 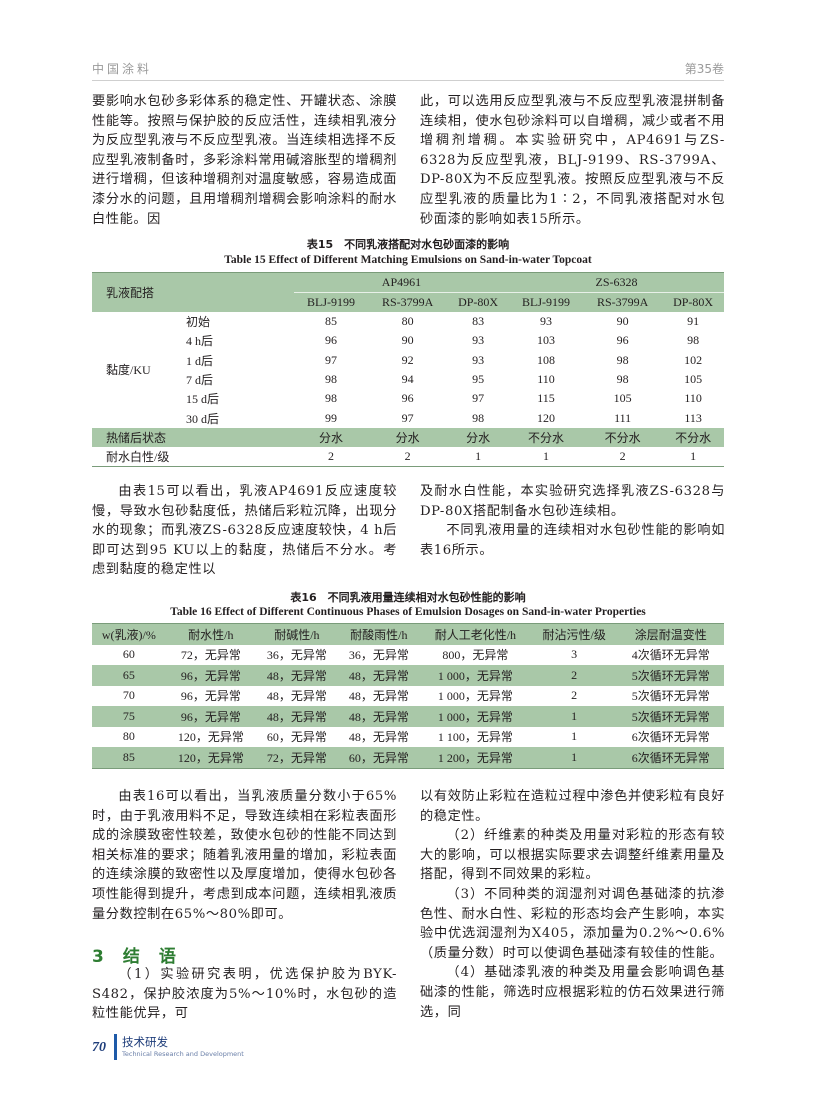 What do you see at coordinates (475, 757) in the screenshot?
I see `table-cell: 1 200，无异常` at bounding box center [475, 757].